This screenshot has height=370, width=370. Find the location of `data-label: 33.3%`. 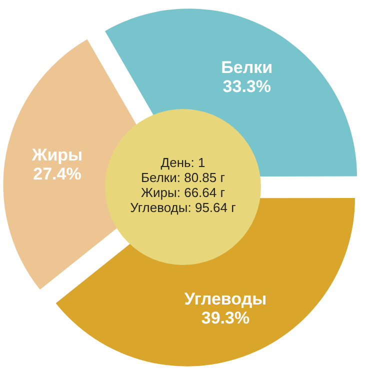

data-label: 33.3% is located at coordinates (246, 86).